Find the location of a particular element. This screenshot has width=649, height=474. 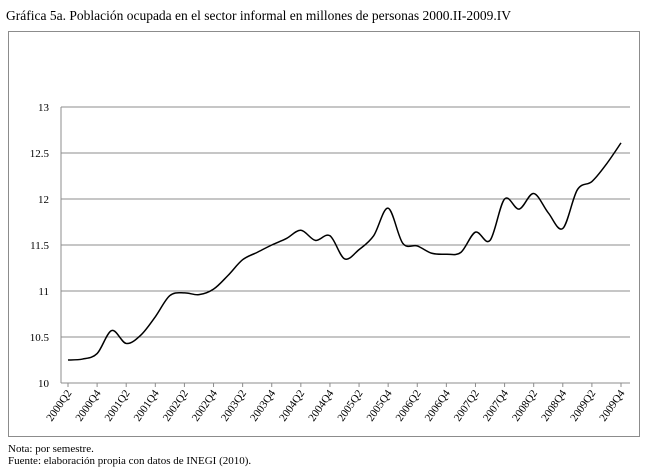

x-tick-label: 2008Q4 is located at coordinates (554, 405).